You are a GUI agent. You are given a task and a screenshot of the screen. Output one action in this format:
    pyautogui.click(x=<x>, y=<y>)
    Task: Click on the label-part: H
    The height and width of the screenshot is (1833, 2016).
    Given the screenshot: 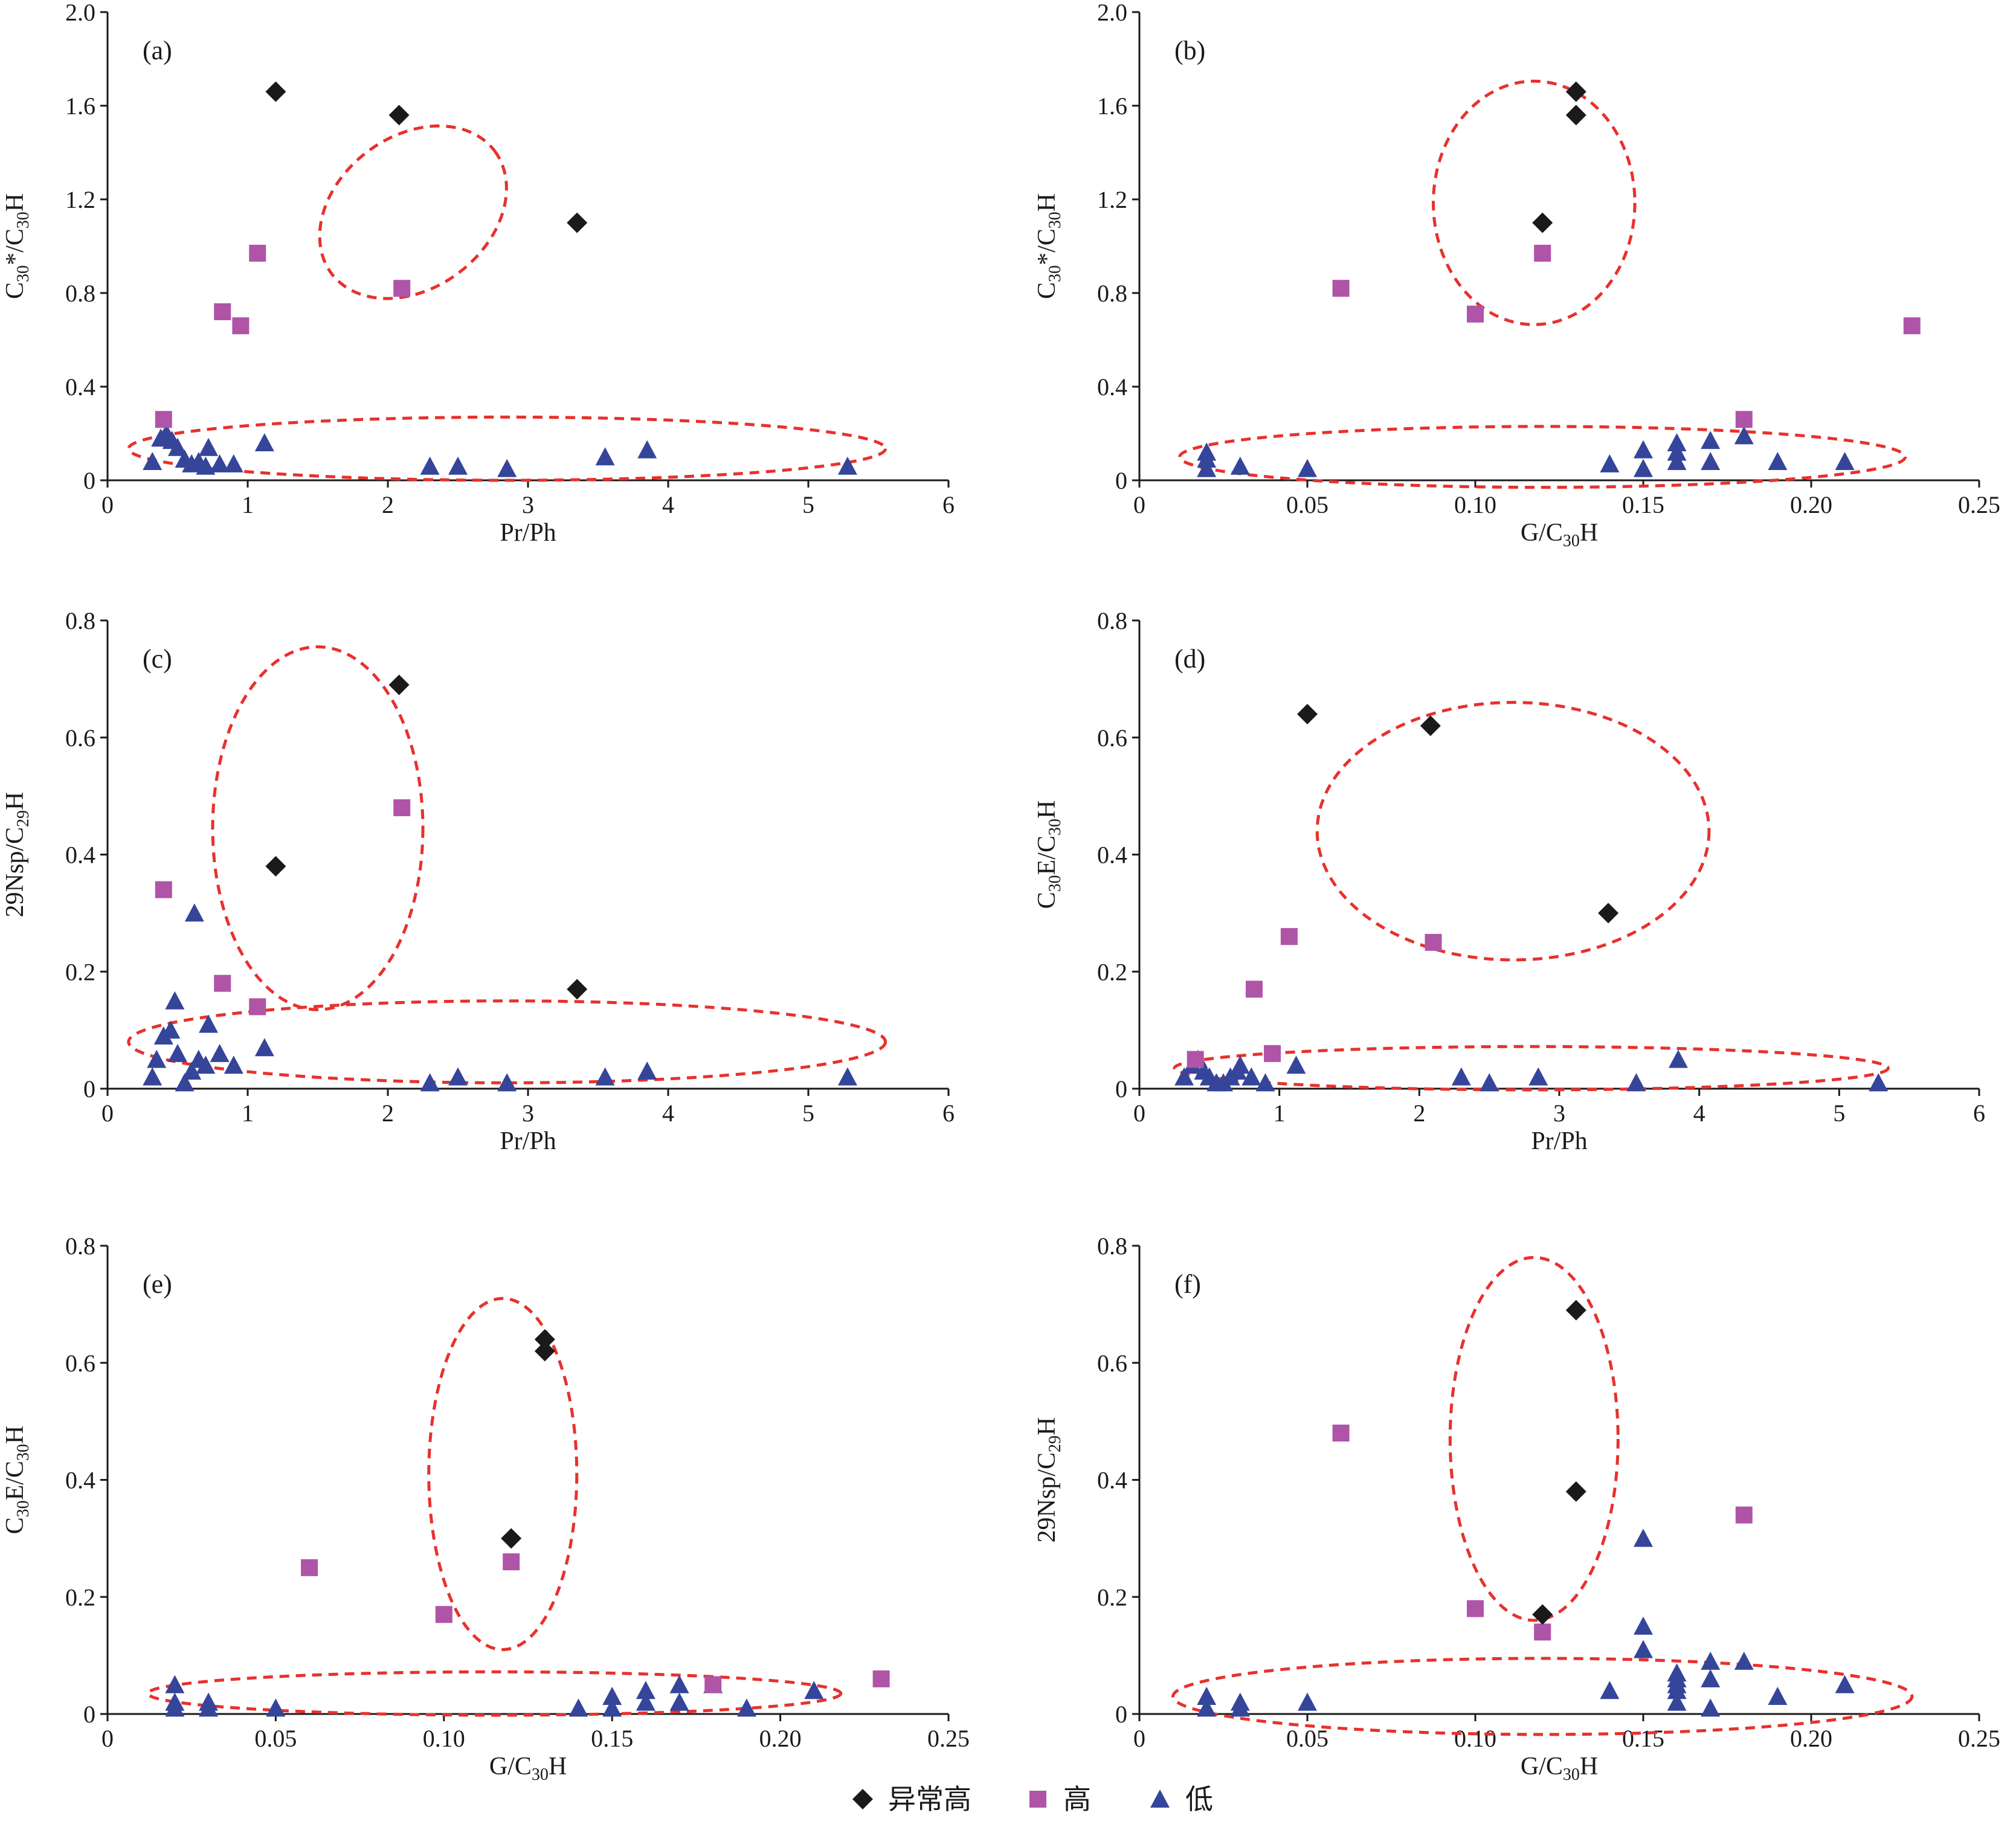 What is the action you would take?
    pyautogui.click(x=1589, y=533)
    